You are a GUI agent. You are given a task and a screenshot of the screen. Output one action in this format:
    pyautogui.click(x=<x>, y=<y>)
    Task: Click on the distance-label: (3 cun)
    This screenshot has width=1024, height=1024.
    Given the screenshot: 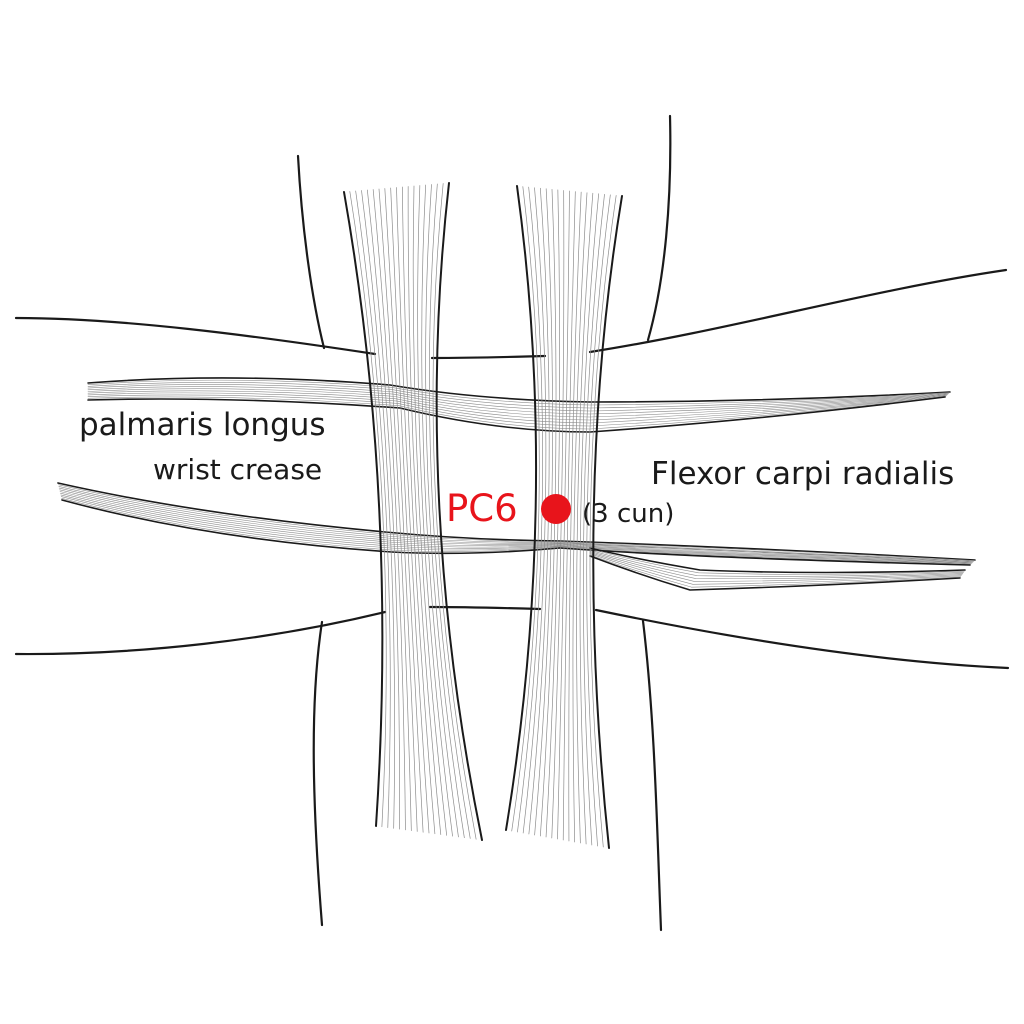 What is the action you would take?
    pyautogui.click(x=628, y=514)
    